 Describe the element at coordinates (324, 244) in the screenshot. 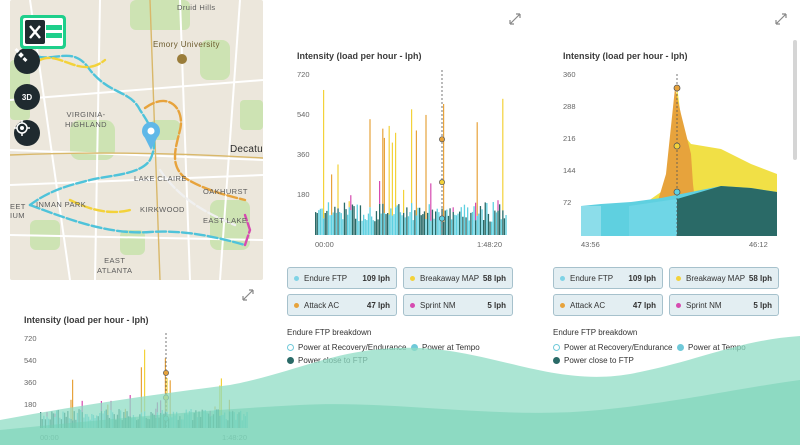

I see `x-tick: 00:00` at that location.